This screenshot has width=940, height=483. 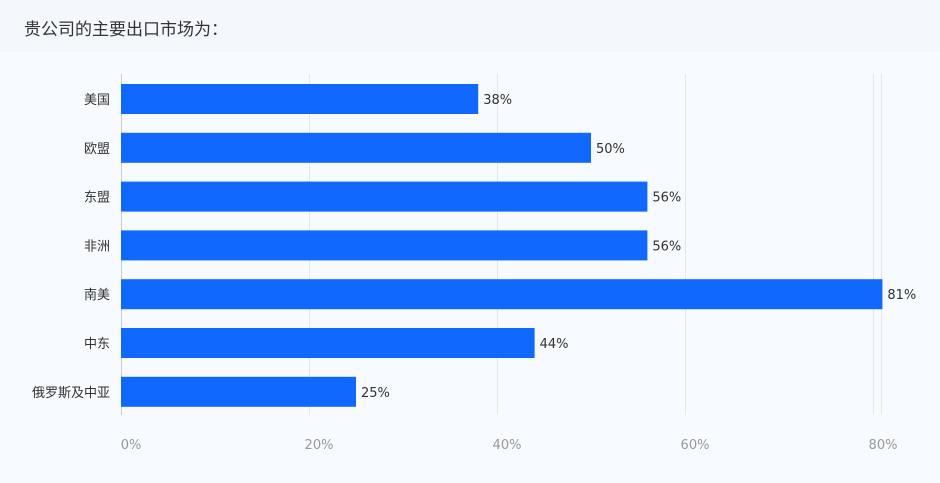 What do you see at coordinates (554, 344) in the screenshot?
I see `value-label: 44%` at bounding box center [554, 344].